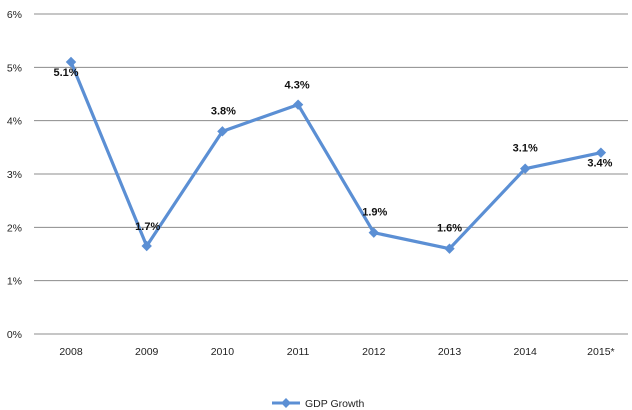 Image resolution: width=632 pixels, height=410 pixels. What do you see at coordinates (14, 15) in the screenshot?
I see `y-tick-label: 6%` at bounding box center [14, 15].